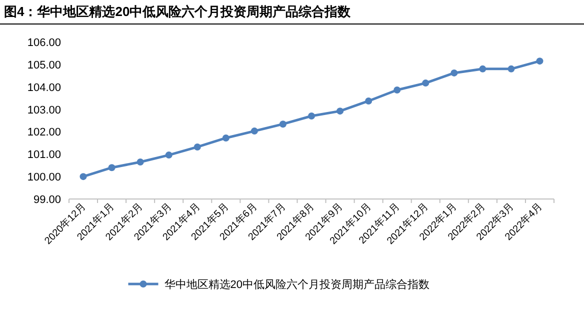  Describe the element at coordinates (44, 178) in the screenshot. I see `y-tick-label: 100.00` at that location.